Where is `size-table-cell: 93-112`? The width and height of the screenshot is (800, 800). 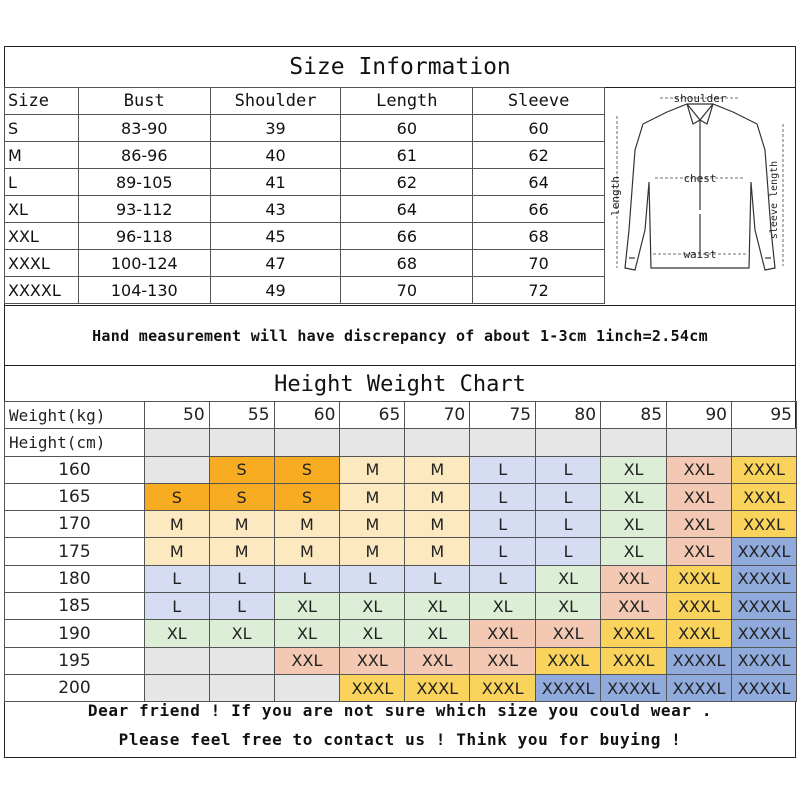
size-table-cell: 93-112 is located at coordinates (144, 209).